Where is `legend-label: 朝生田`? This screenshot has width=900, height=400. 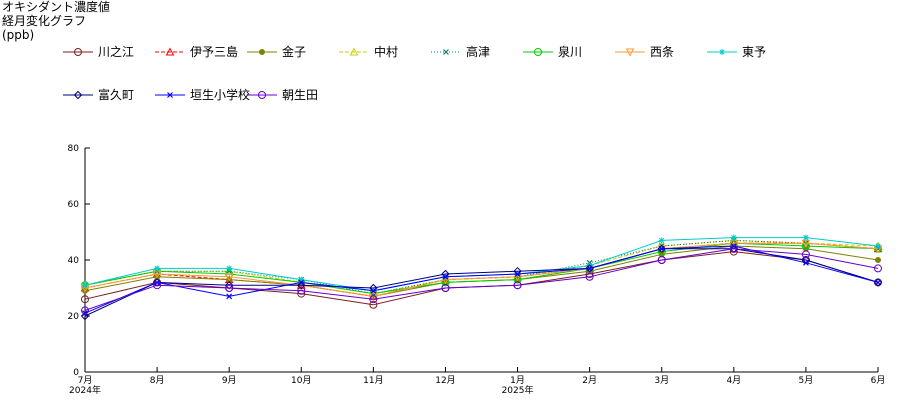 legend-label: 朝生田 is located at coordinates (300, 95).